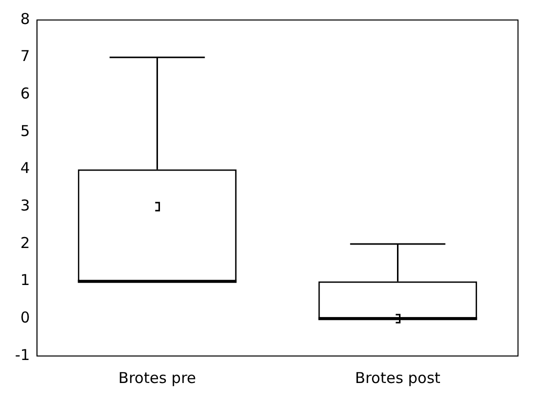 The height and width of the screenshot is (418, 546). I want to click on x-tick-label: Brotes post, so click(398, 377).